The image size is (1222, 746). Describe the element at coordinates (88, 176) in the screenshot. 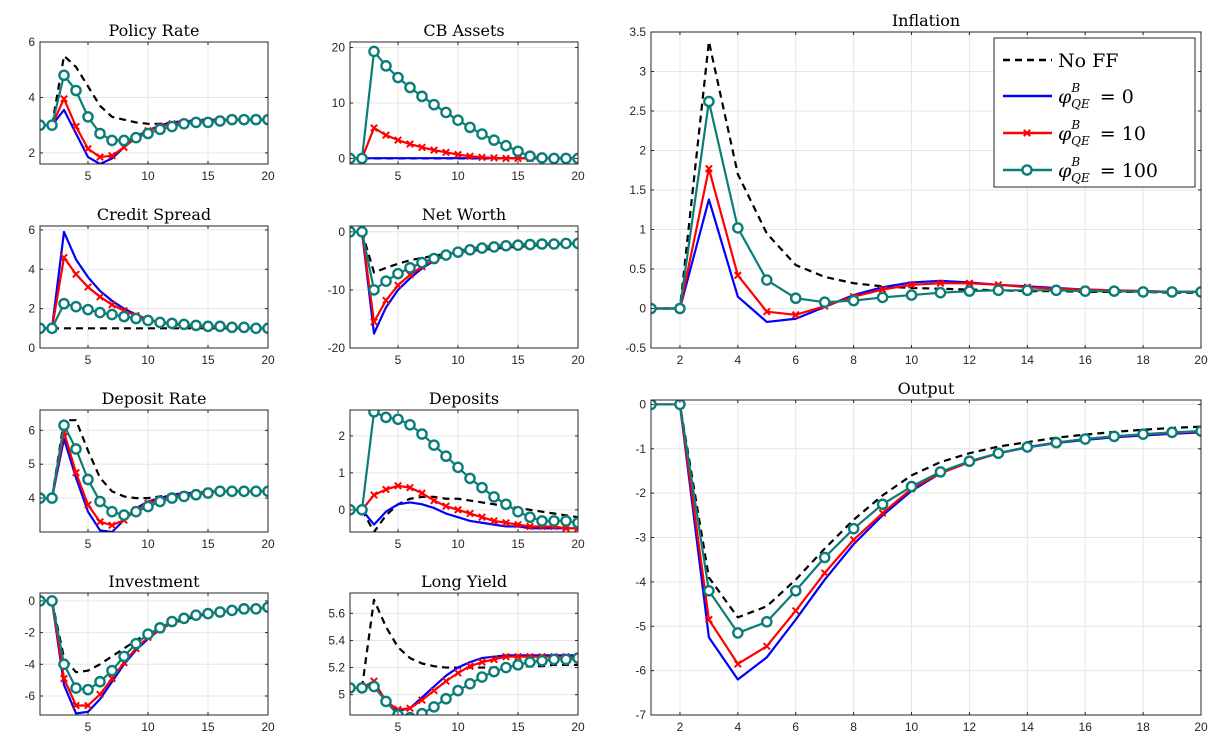

I see `policy-xtick-label: 5` at that location.